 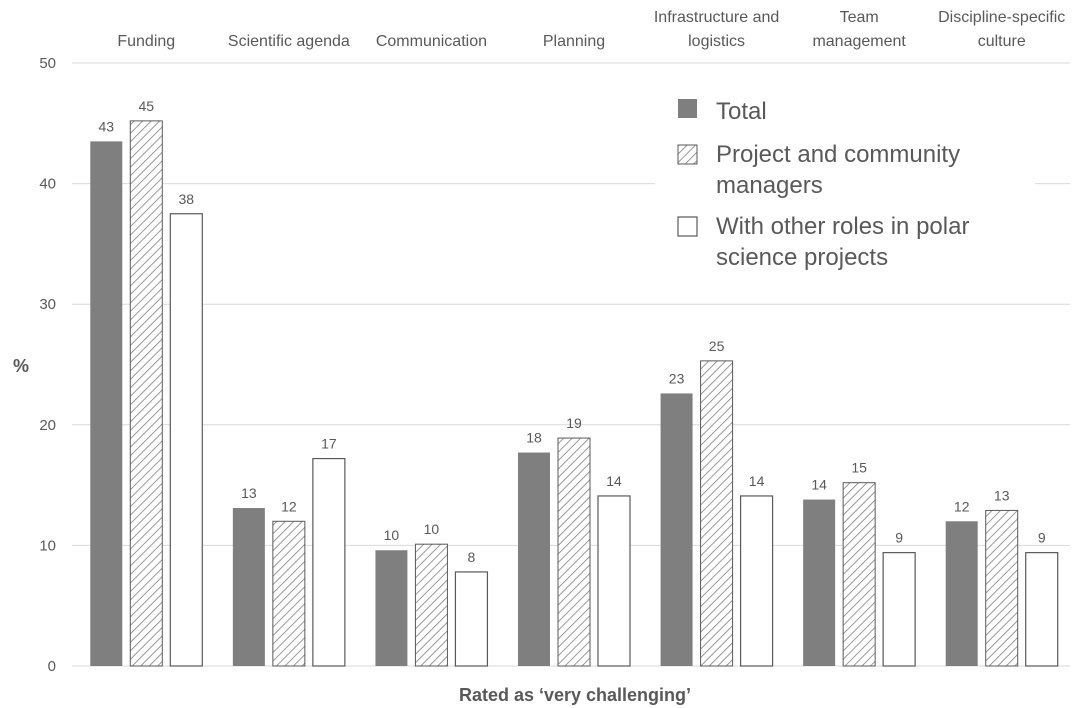 I want to click on data-label: 17, so click(x=329, y=444).